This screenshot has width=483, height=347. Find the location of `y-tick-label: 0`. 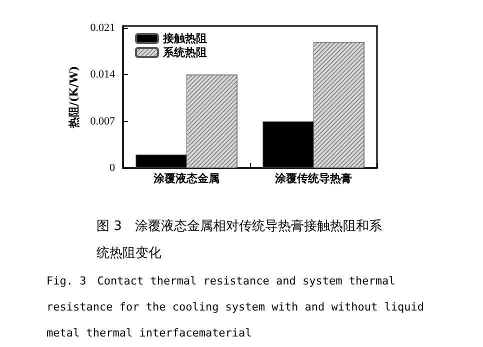

y-tick-label: 0 is located at coordinates (113, 168).